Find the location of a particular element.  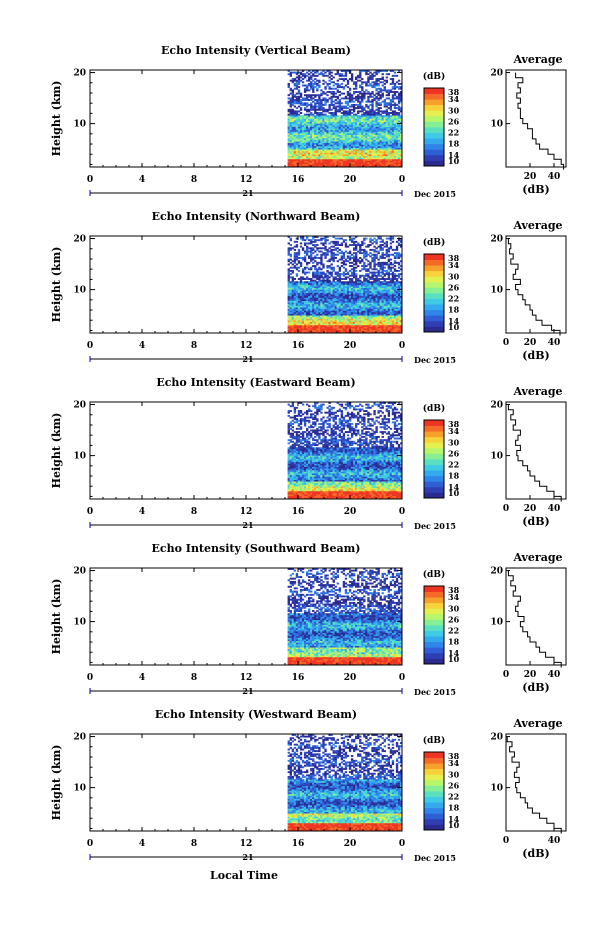

profile-title: Average is located at coordinates (537, 59).